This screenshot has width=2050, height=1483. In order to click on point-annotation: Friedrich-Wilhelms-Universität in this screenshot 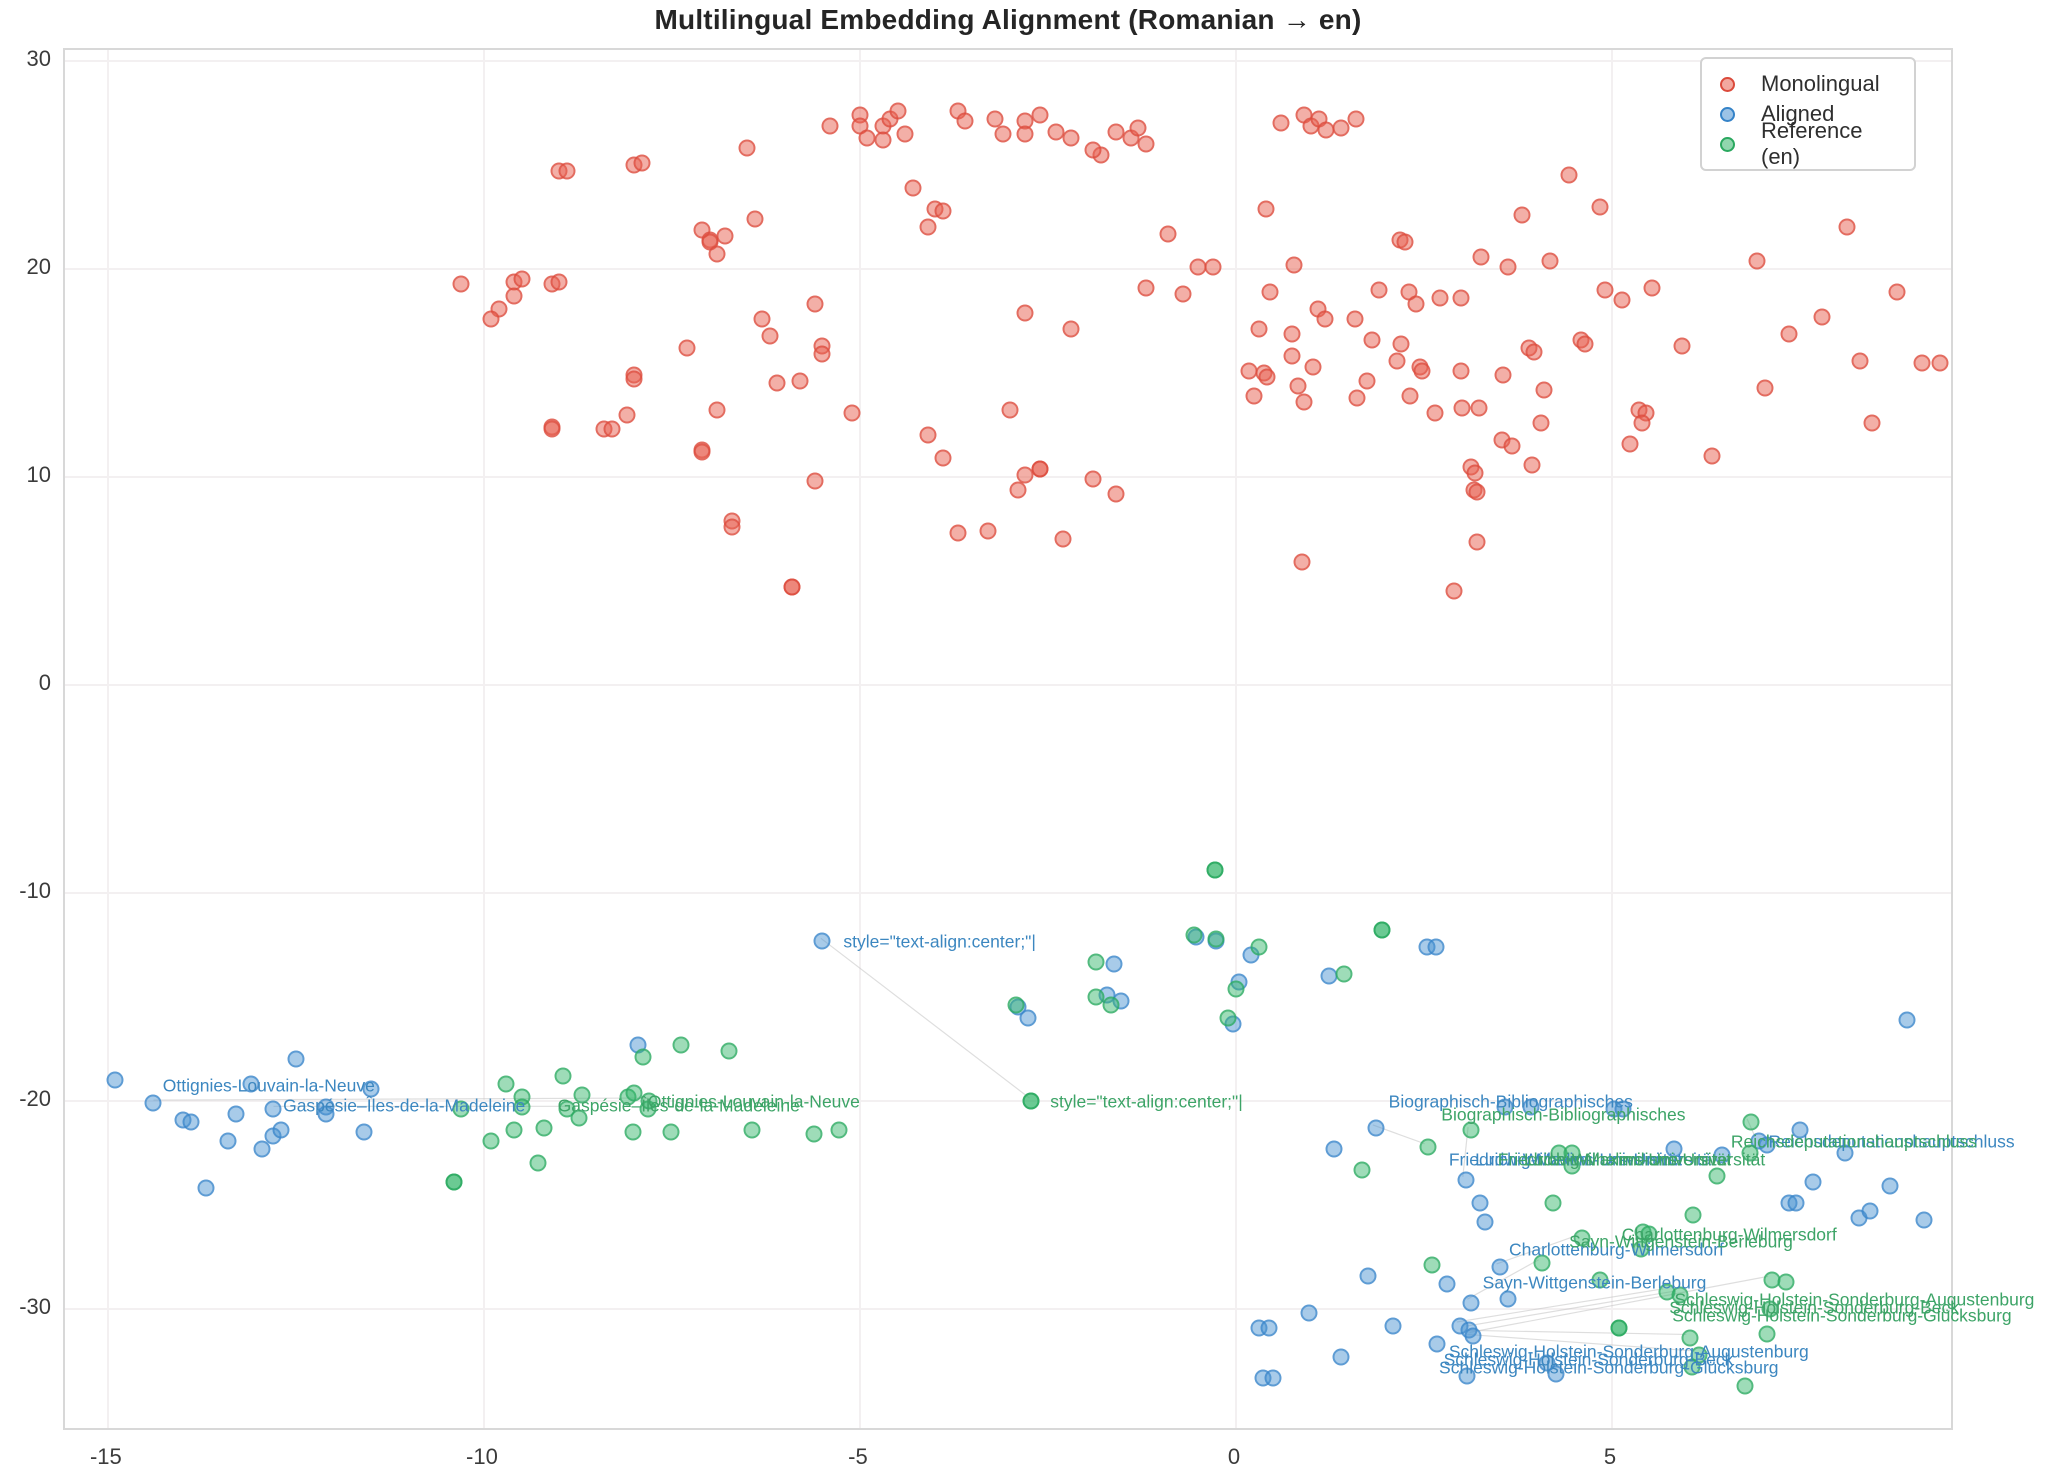, I will do `click(1565, 1159)`.